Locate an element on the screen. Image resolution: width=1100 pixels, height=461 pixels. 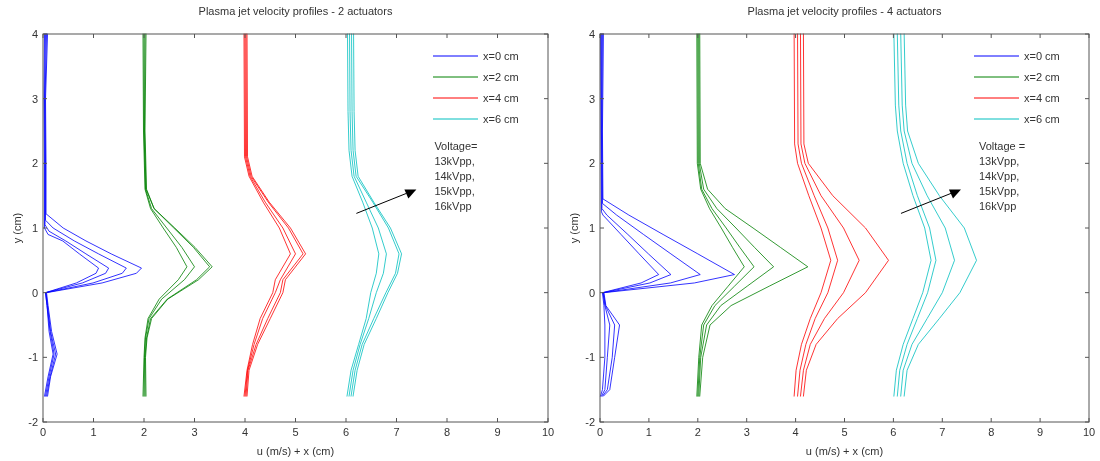
chart-title: Plasma jet velocity profiles - 4 actuators is located at coordinates (844, 11).